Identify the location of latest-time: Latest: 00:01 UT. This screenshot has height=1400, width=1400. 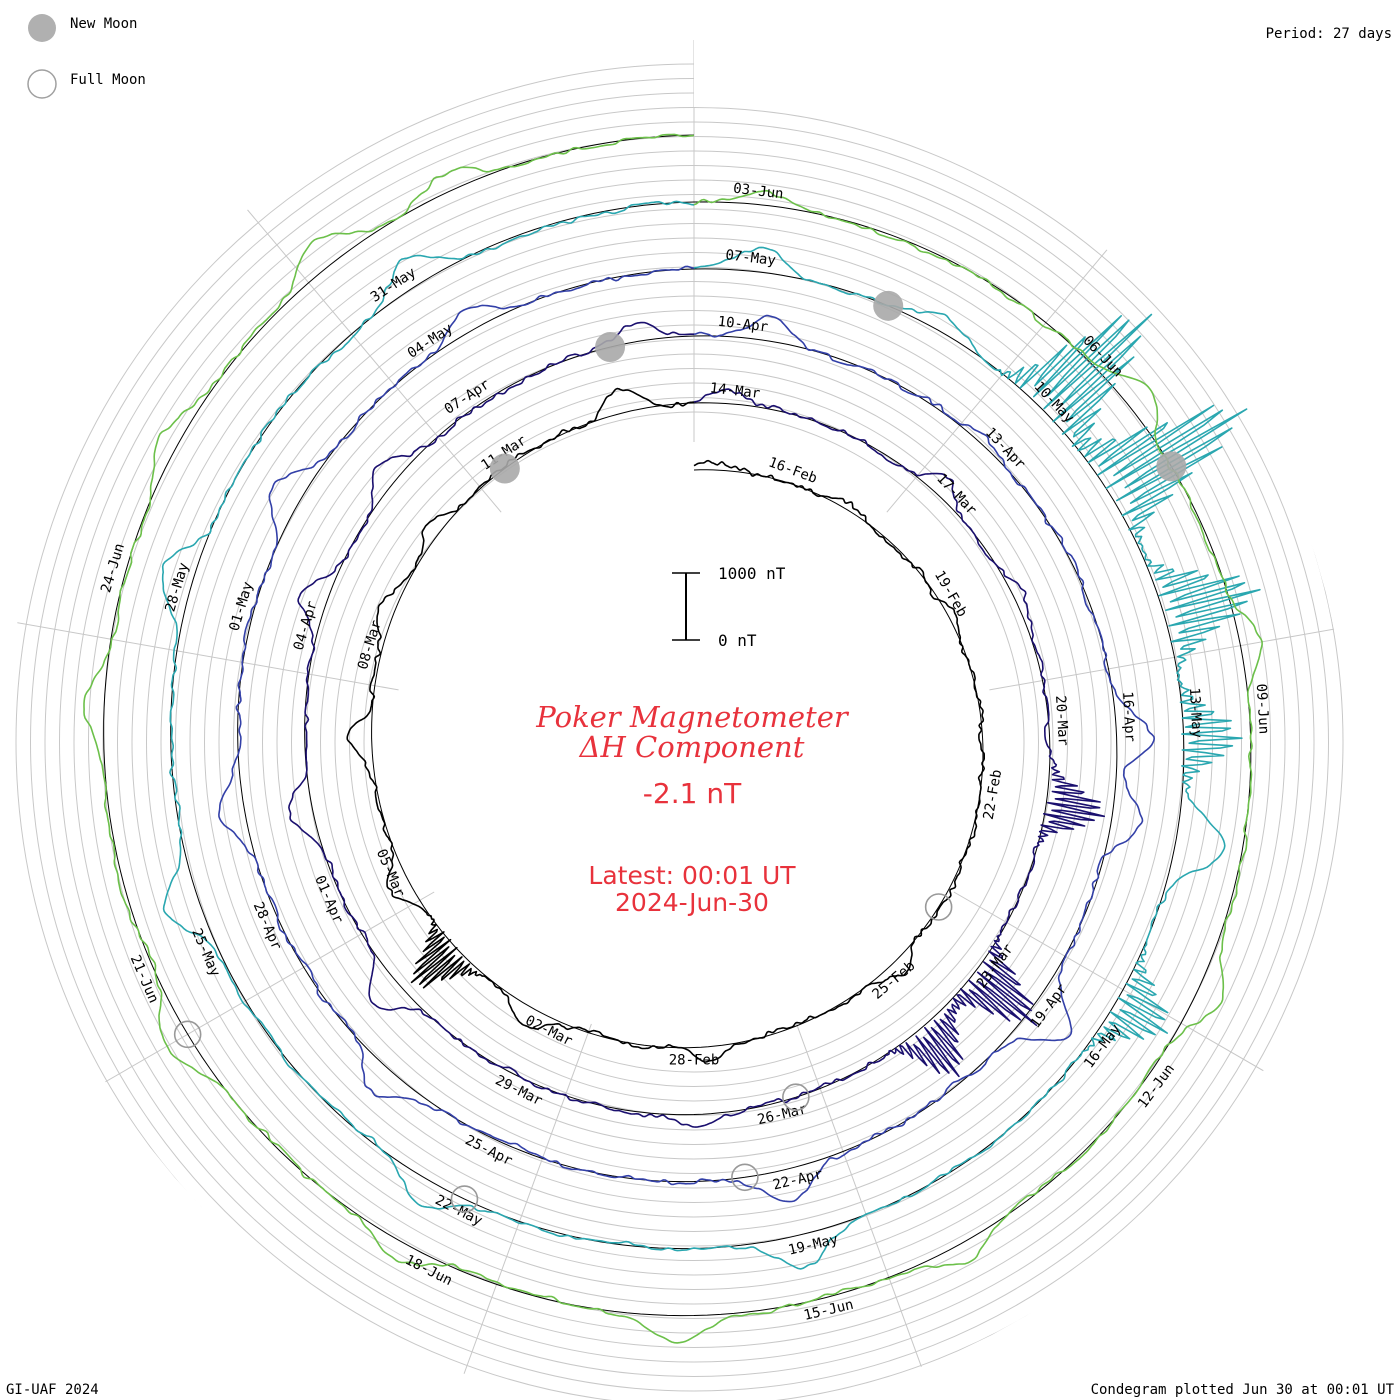
(692, 875).